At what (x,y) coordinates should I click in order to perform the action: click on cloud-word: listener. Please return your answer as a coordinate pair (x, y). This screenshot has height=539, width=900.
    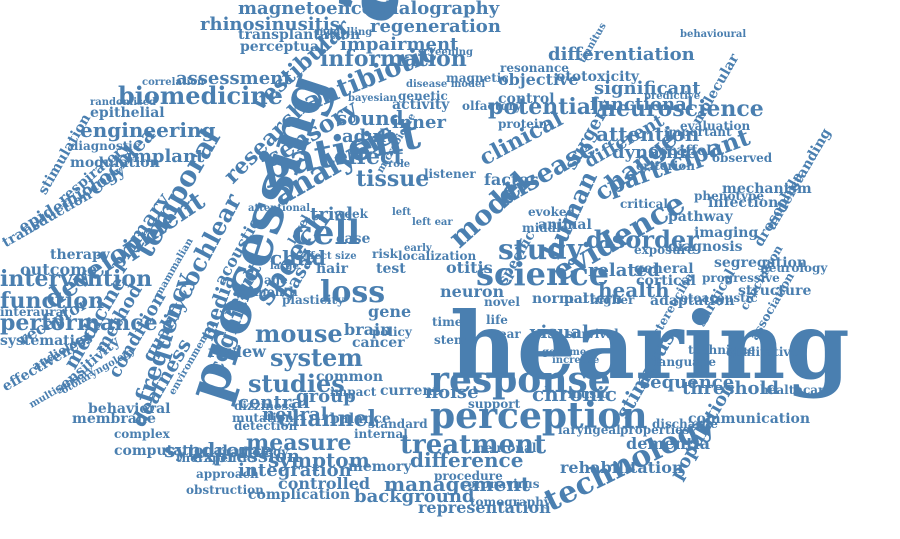
    Looking at the image, I should click on (450, 174).